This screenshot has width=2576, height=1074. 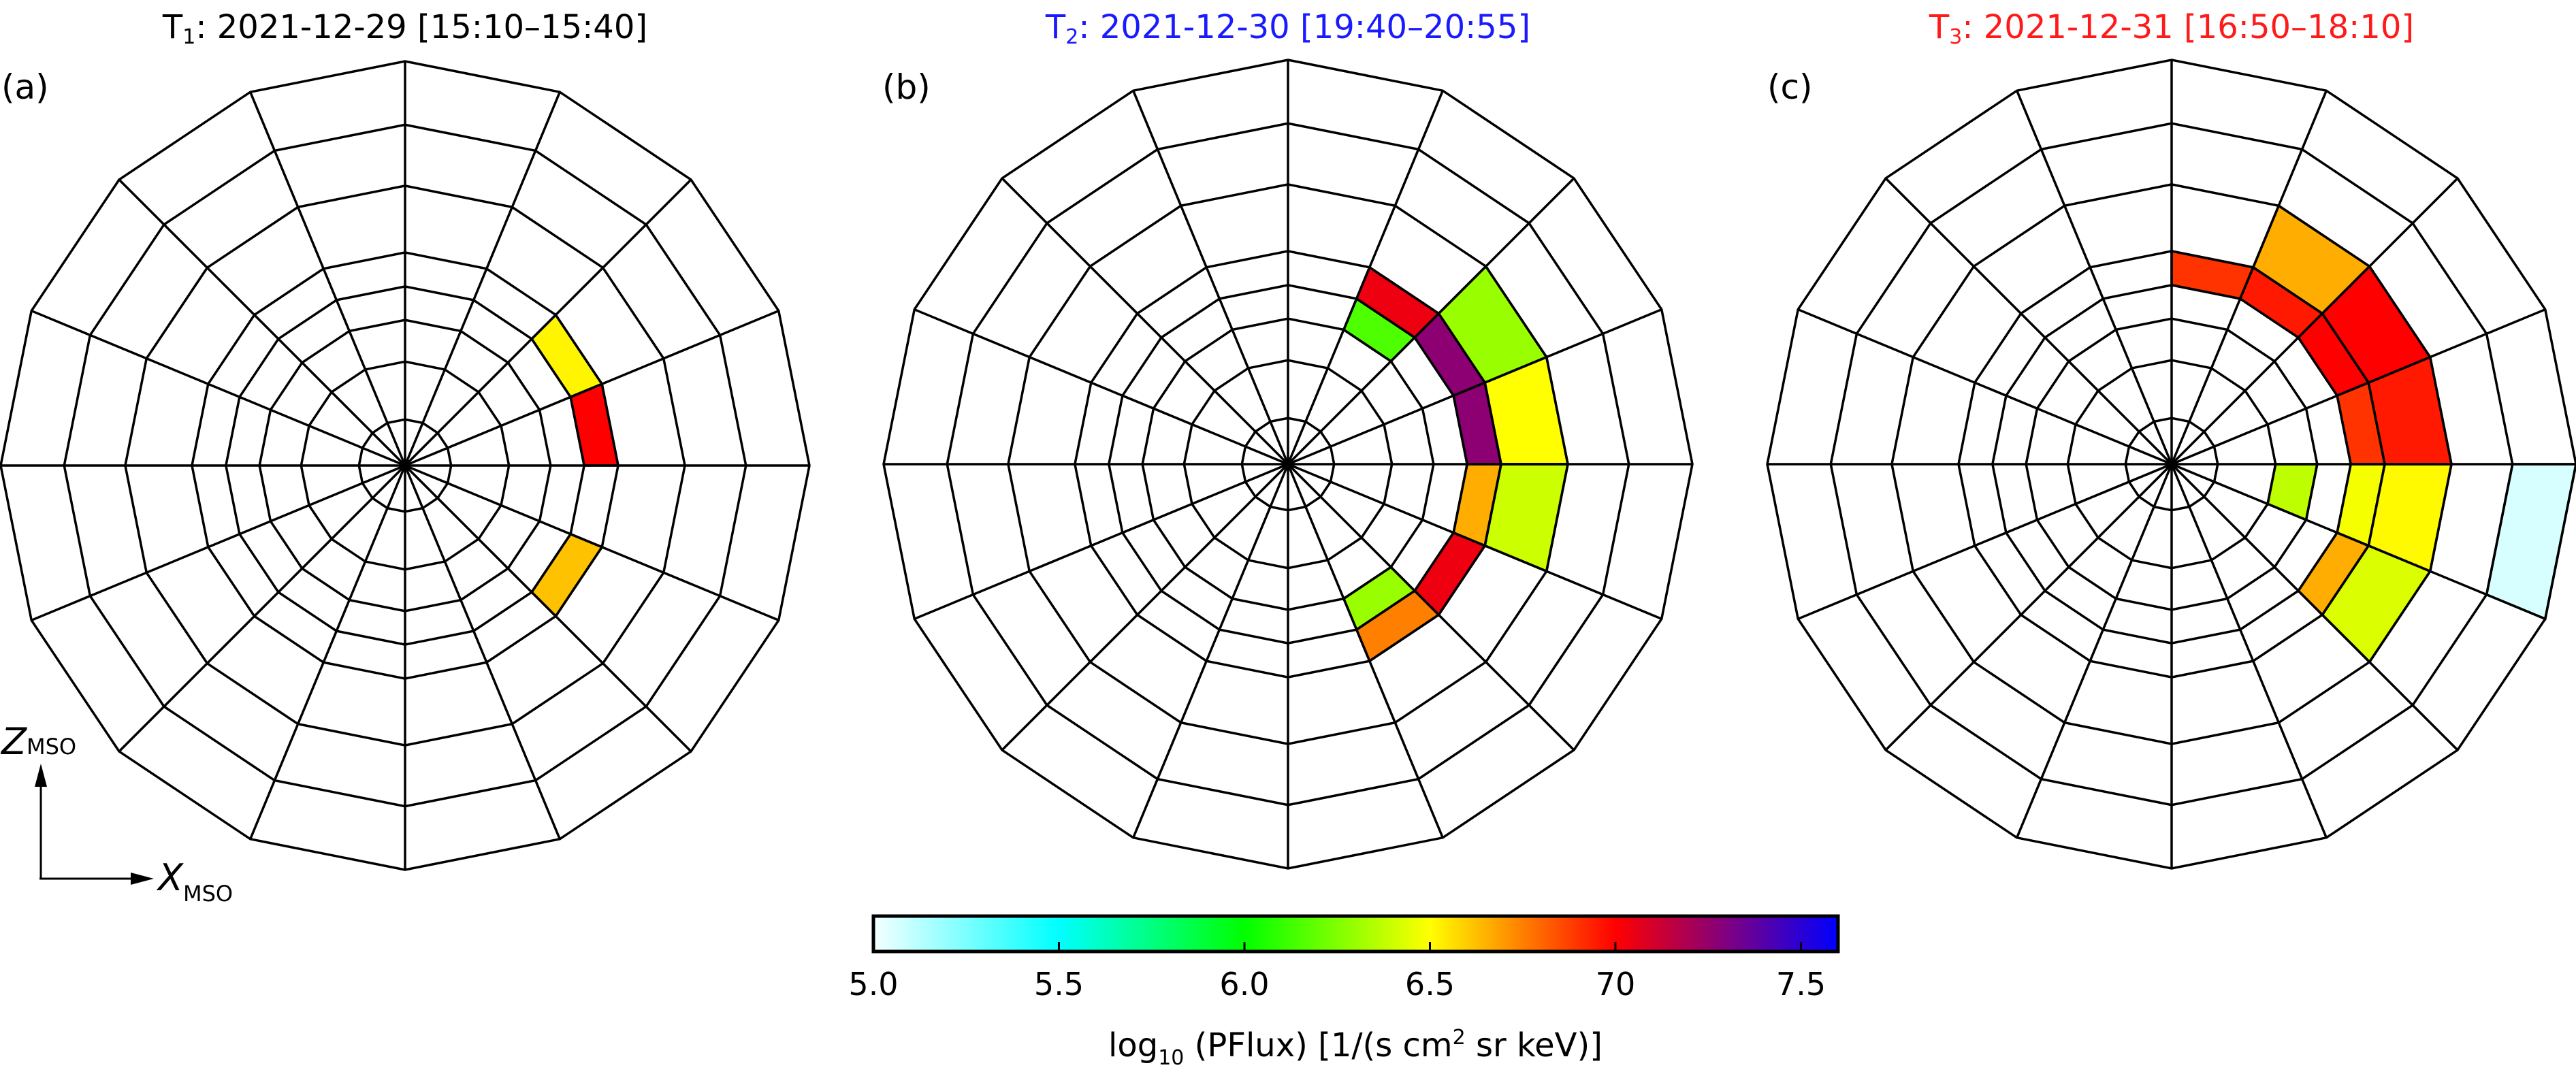 I want to click on panel-b-label: (b), so click(x=906, y=87).